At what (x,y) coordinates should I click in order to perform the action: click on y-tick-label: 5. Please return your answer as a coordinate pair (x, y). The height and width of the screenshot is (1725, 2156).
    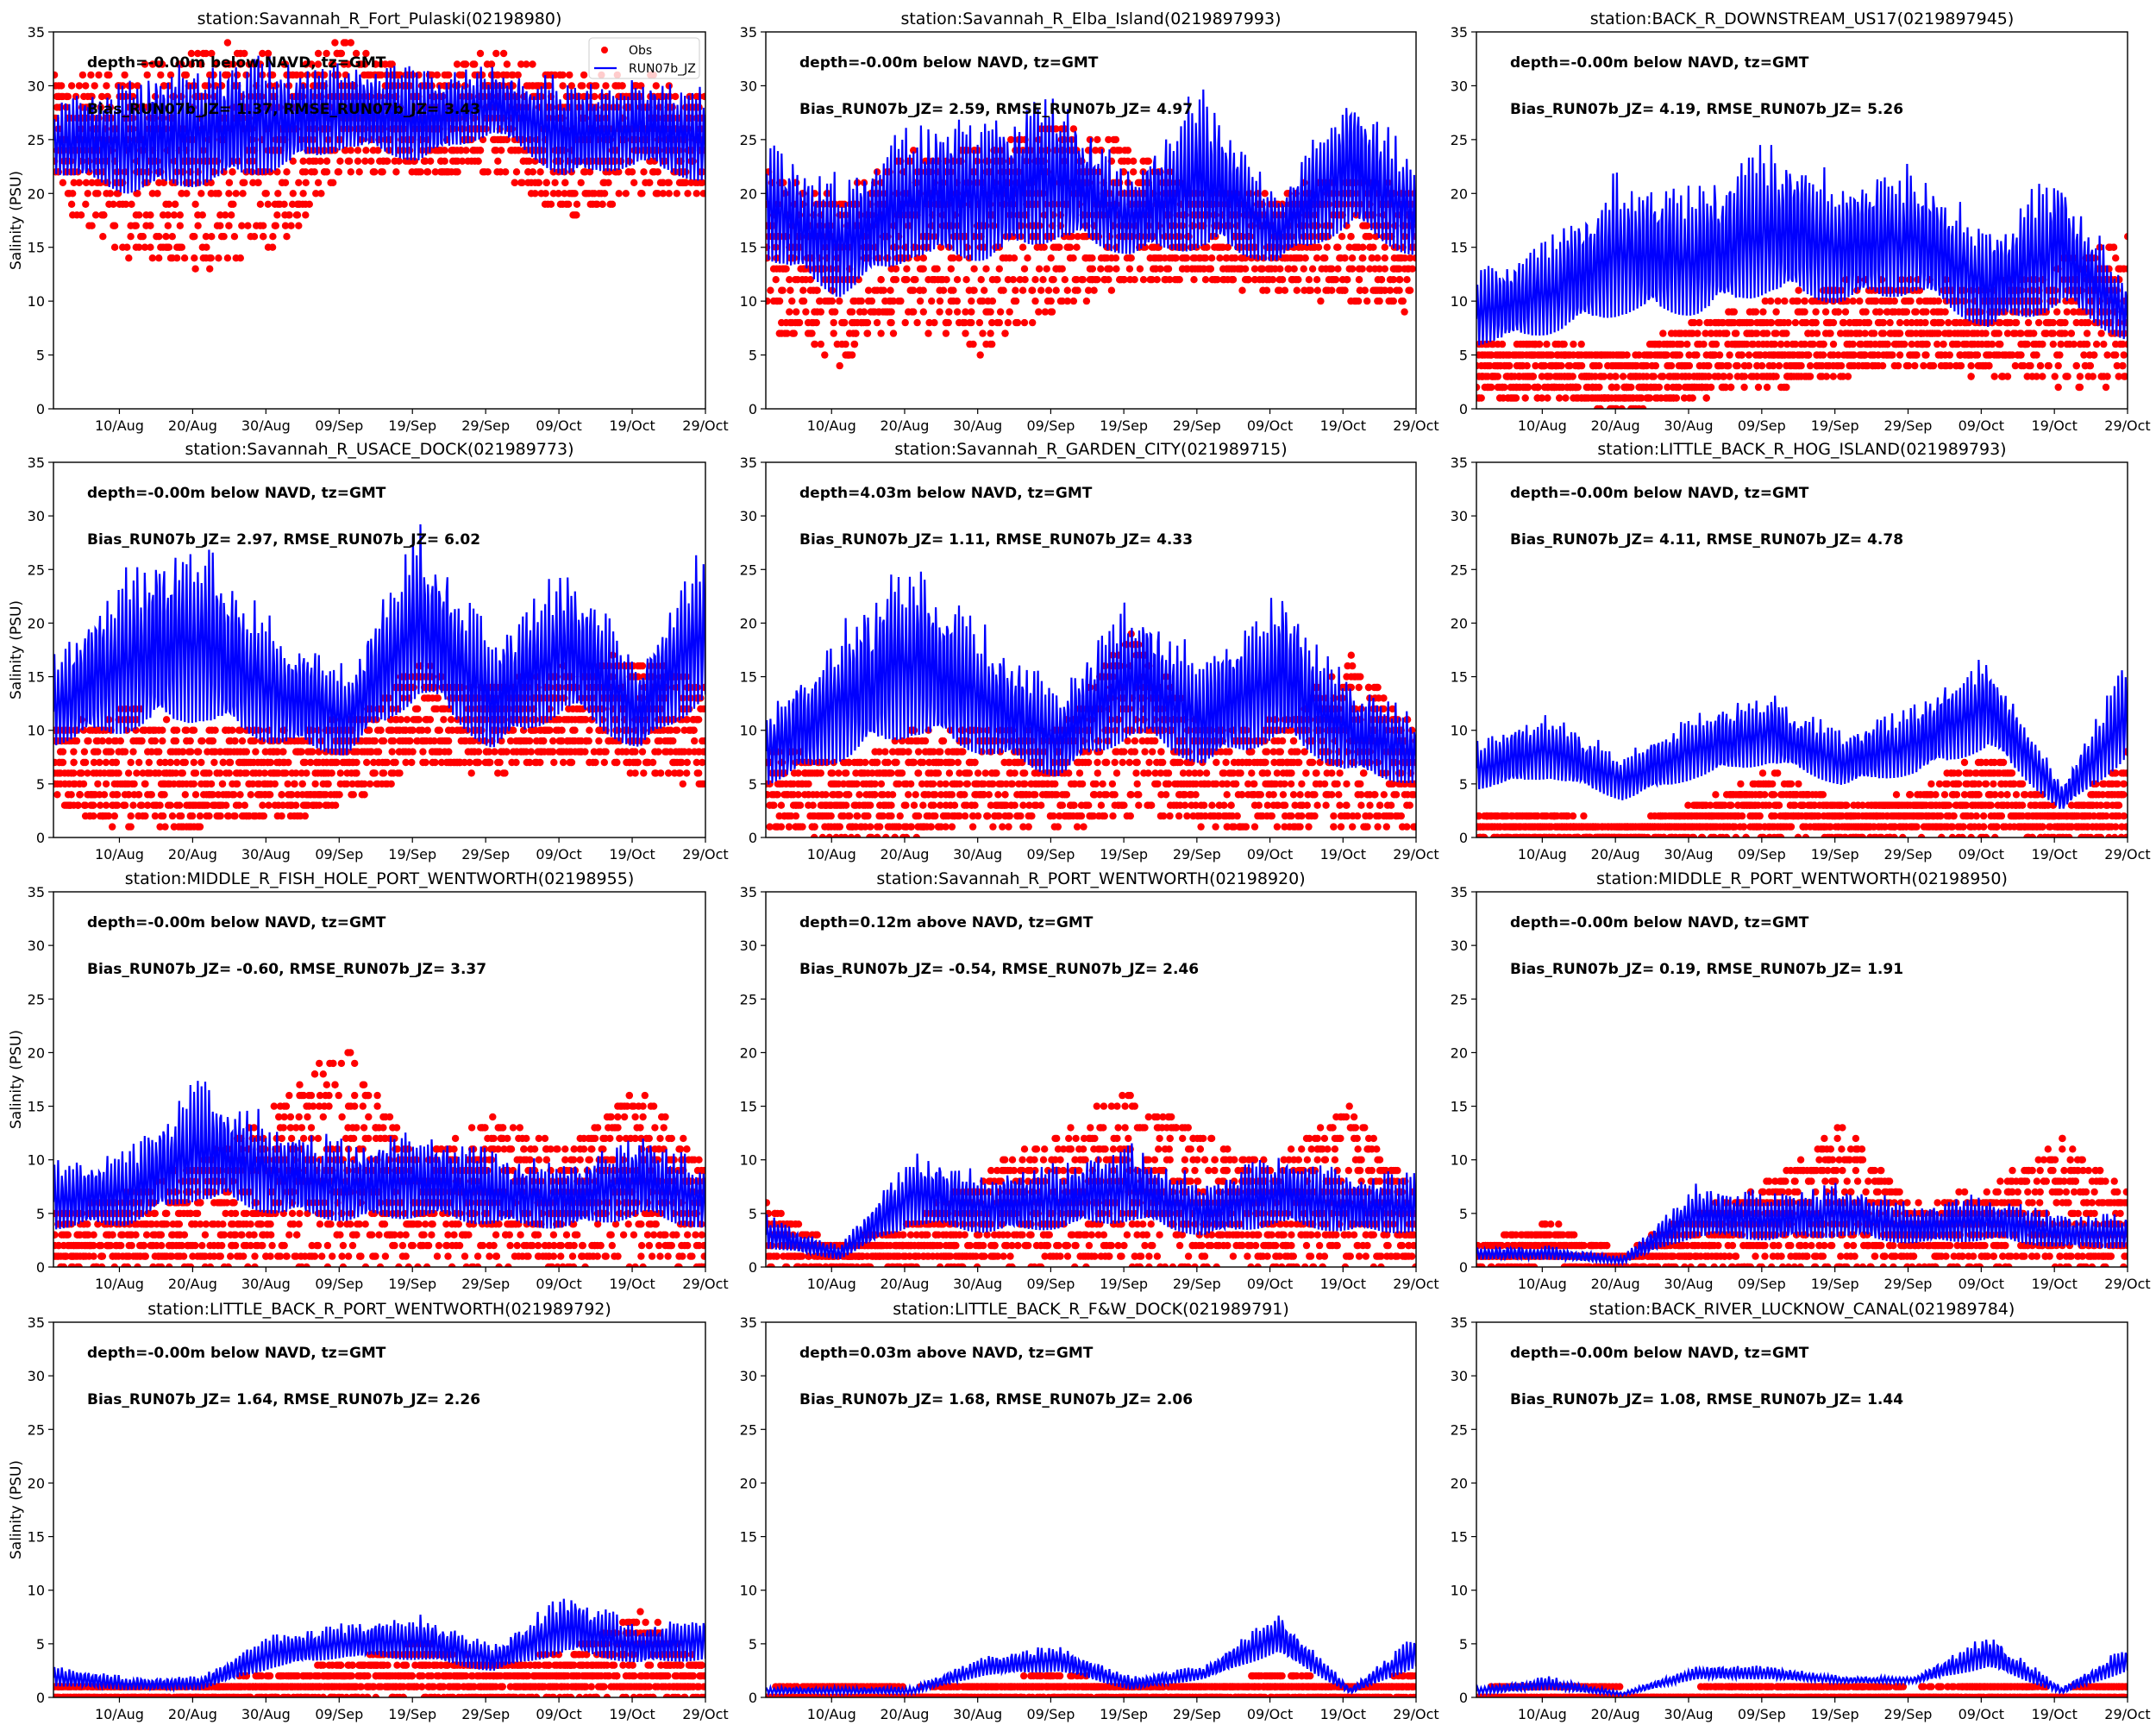
    Looking at the image, I should click on (753, 356).